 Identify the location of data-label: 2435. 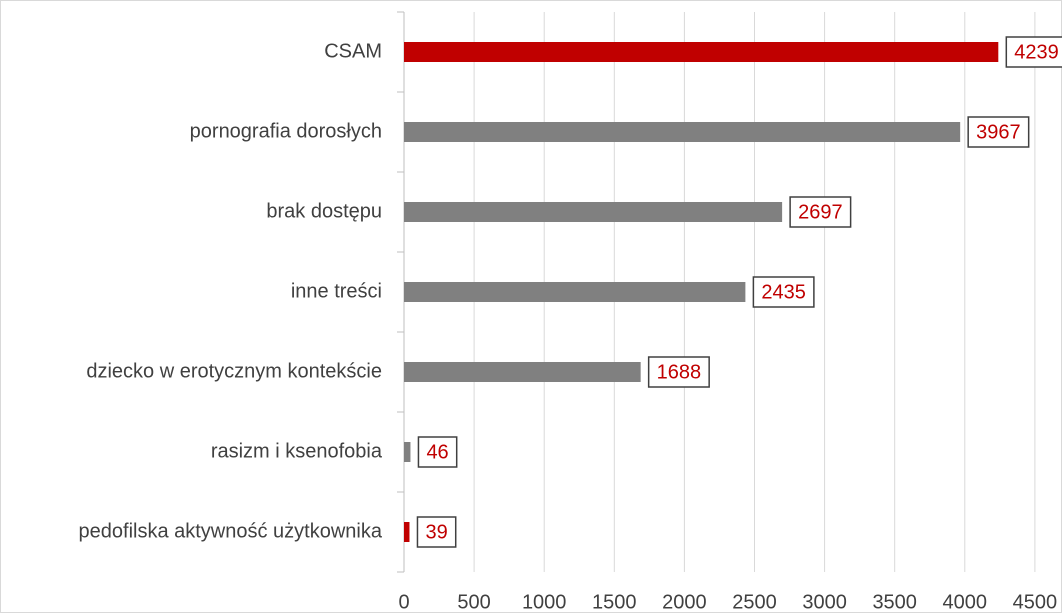
(783, 292).